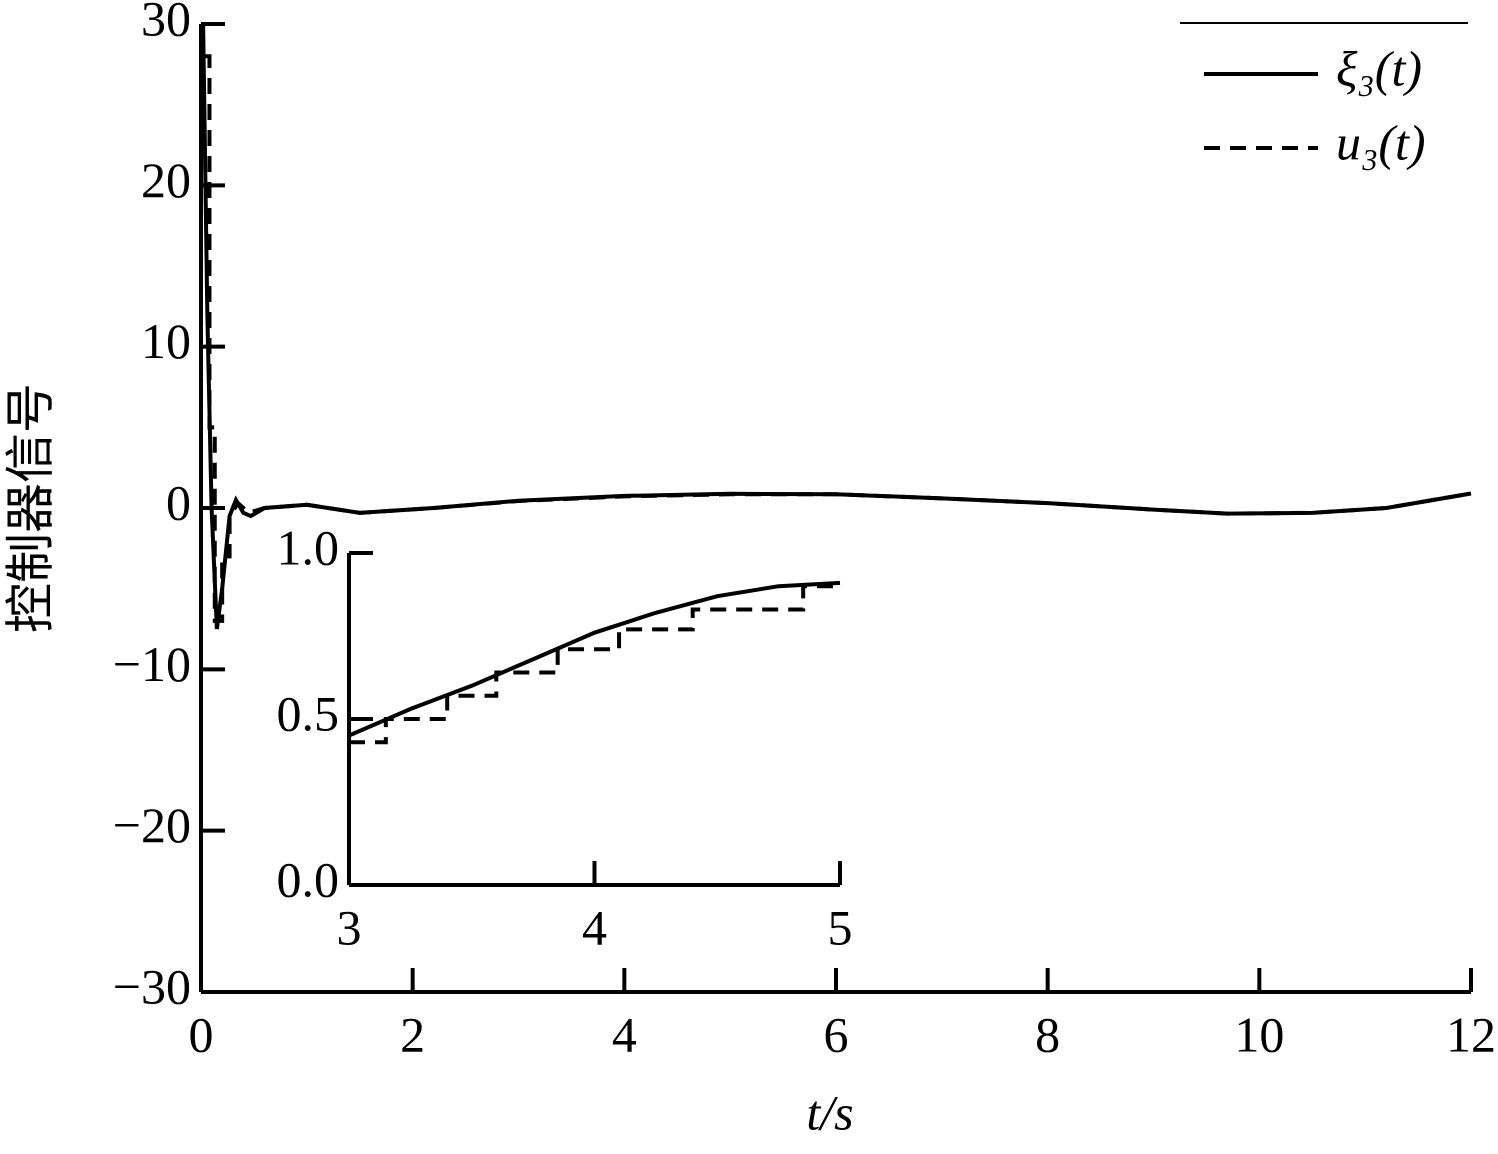 The height and width of the screenshot is (1154, 1498). I want to click on y-tick-label: 0.0, so click(308, 879).